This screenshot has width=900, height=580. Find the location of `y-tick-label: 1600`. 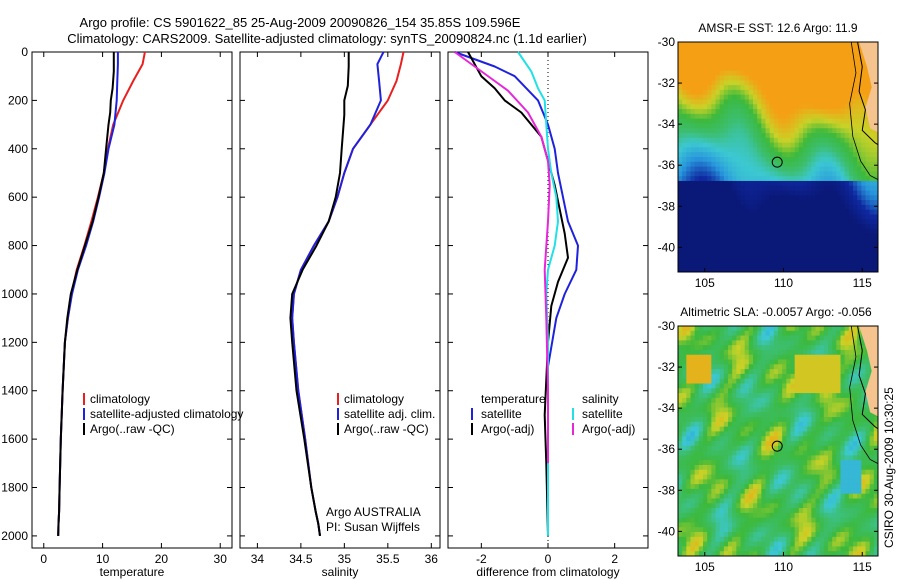

y-tick-label: 1600 is located at coordinates (14, 439).